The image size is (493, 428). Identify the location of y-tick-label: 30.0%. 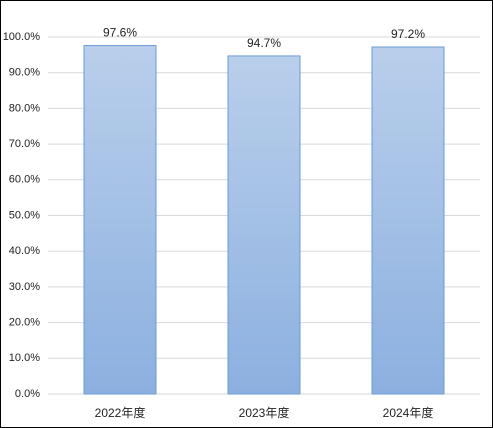
(24, 287).